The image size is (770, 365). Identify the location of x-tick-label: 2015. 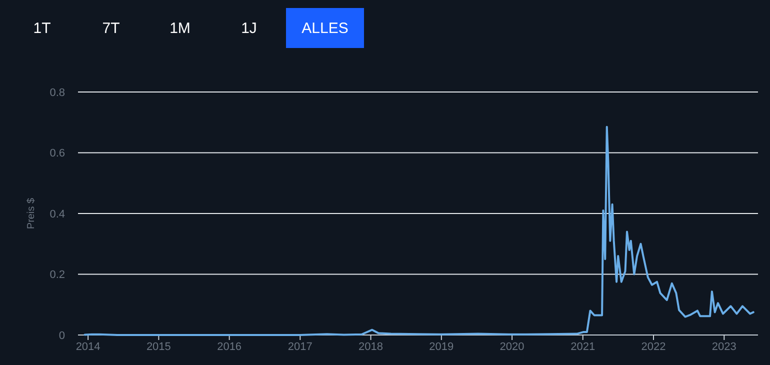
(158, 347).